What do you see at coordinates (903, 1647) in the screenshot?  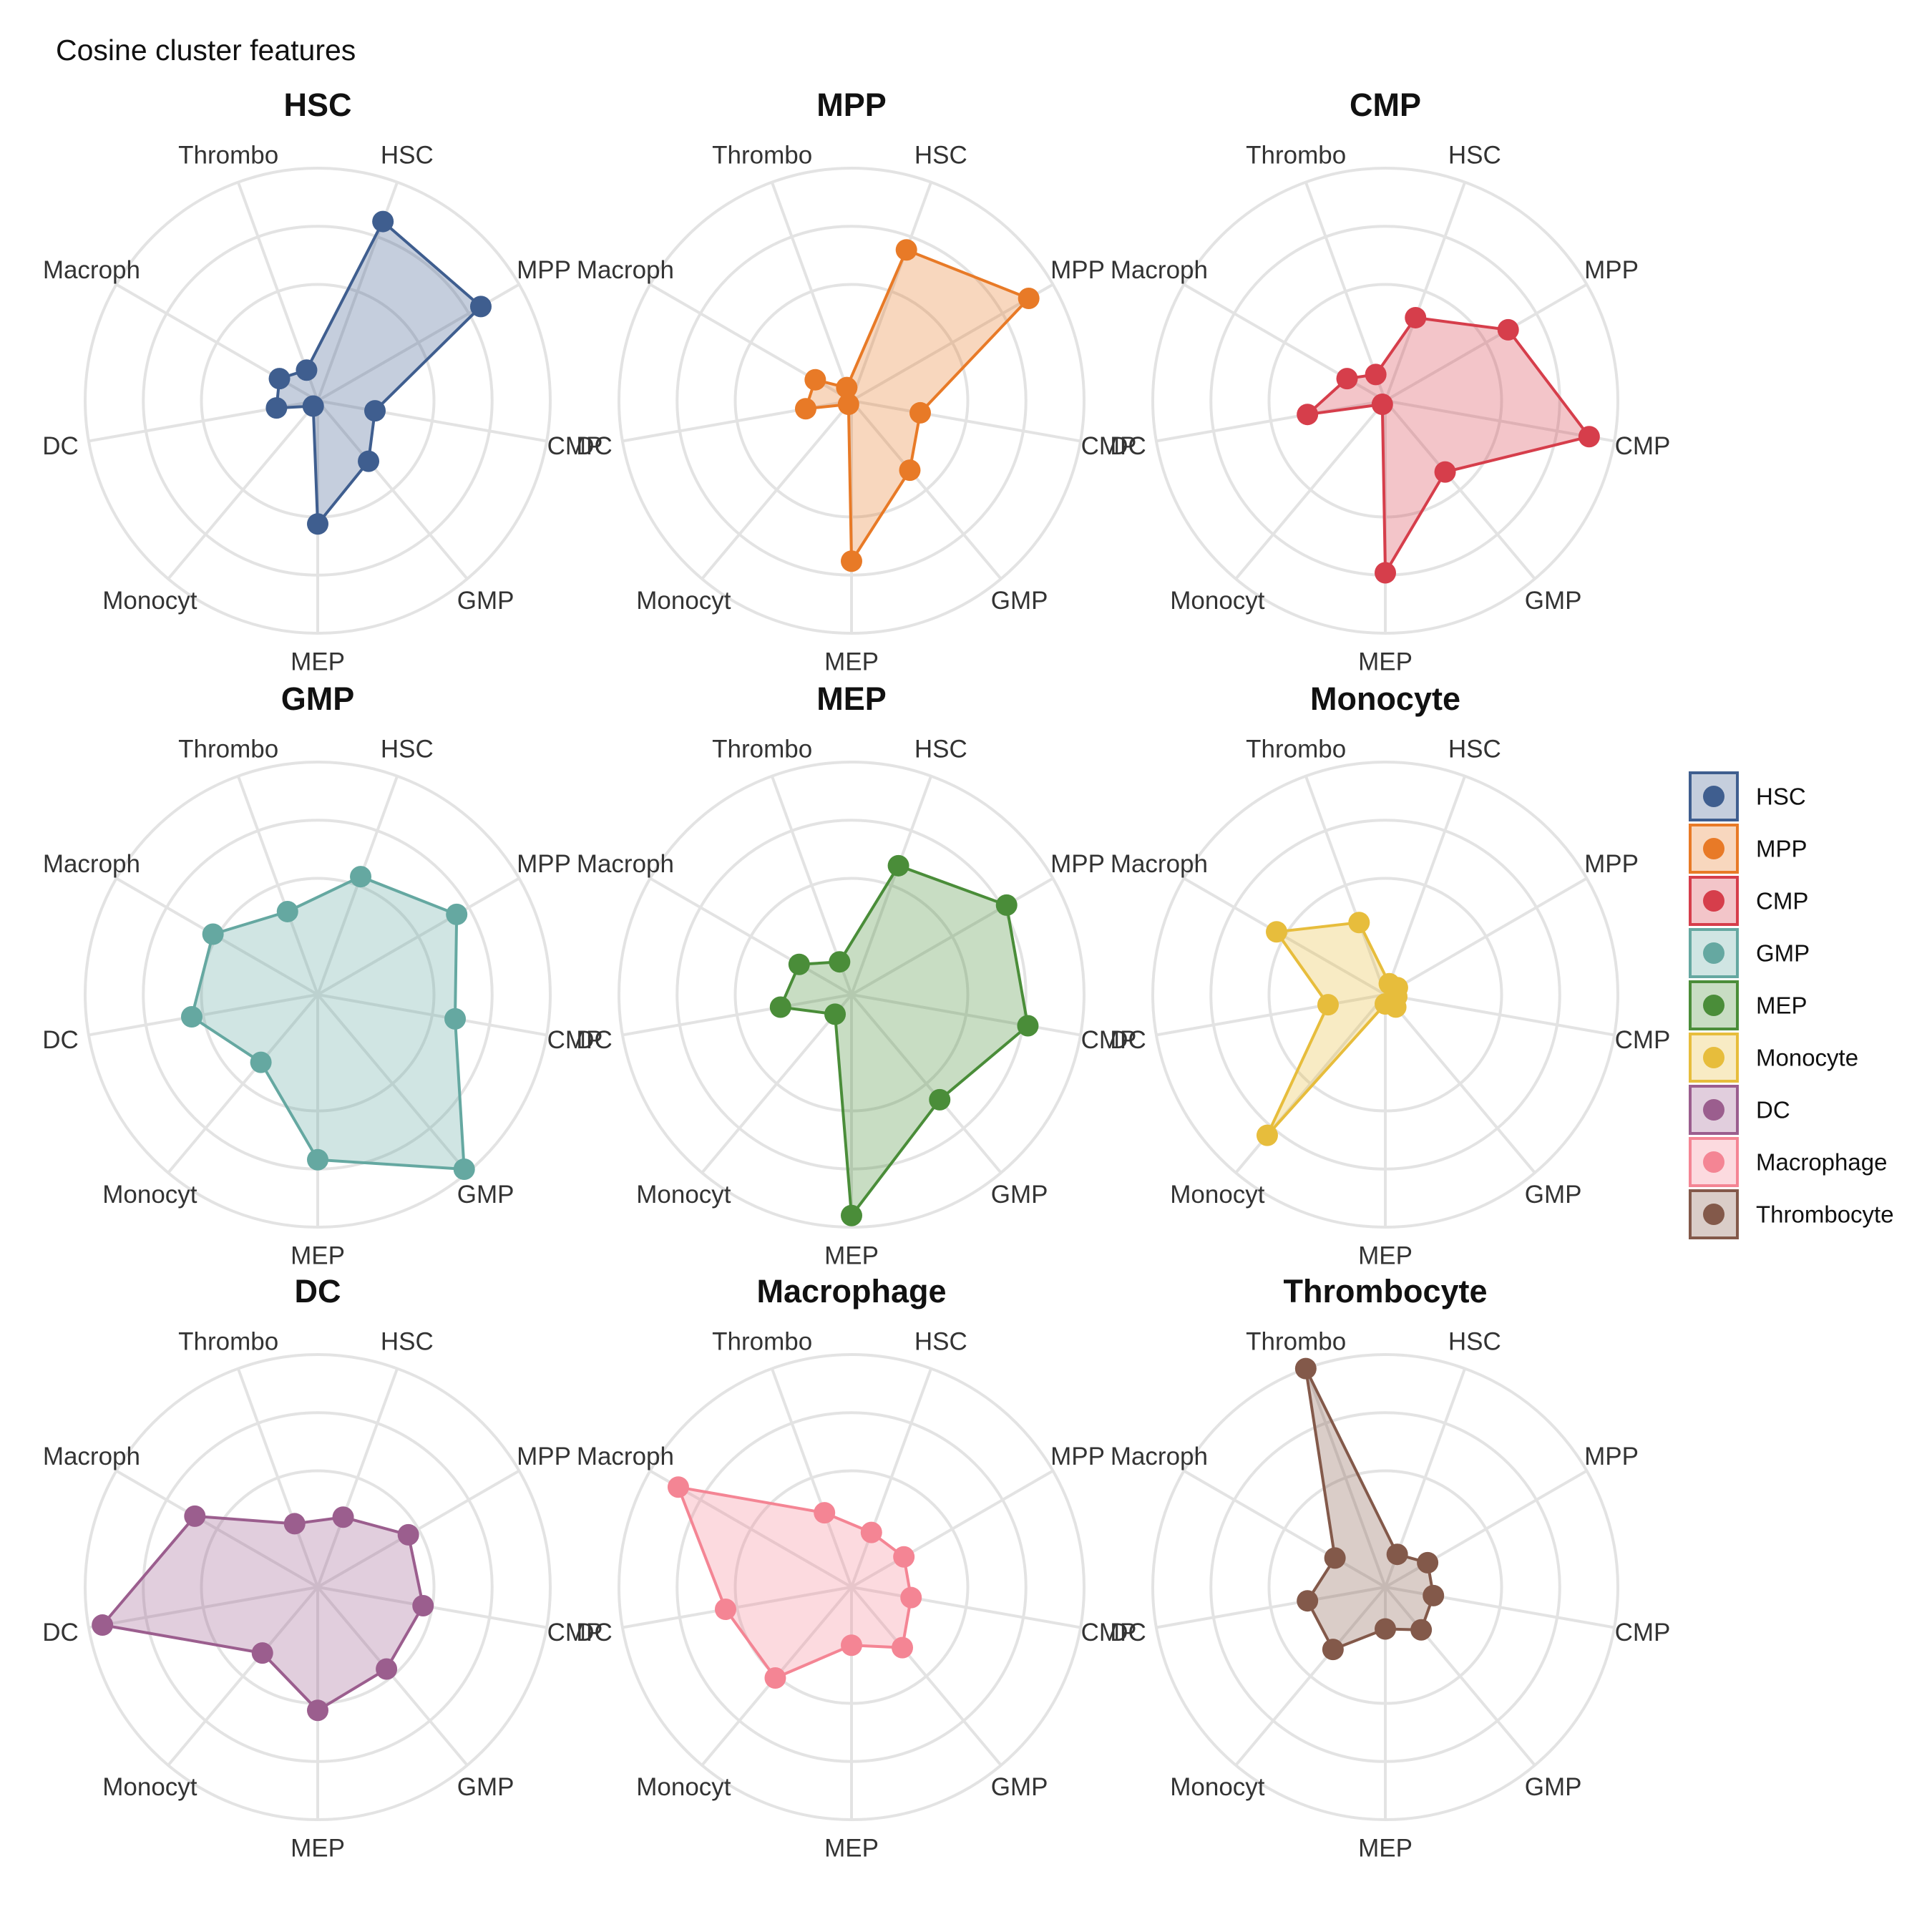 I see `data-point-macrophage-gmp` at bounding box center [903, 1647].